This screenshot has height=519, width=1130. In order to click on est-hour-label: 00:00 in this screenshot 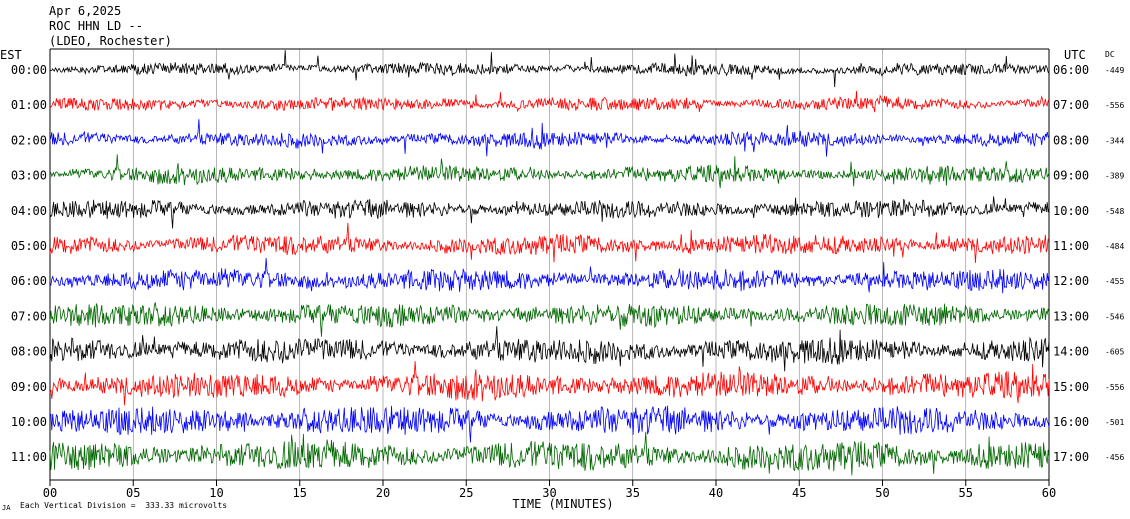, I will do `click(29, 70)`.